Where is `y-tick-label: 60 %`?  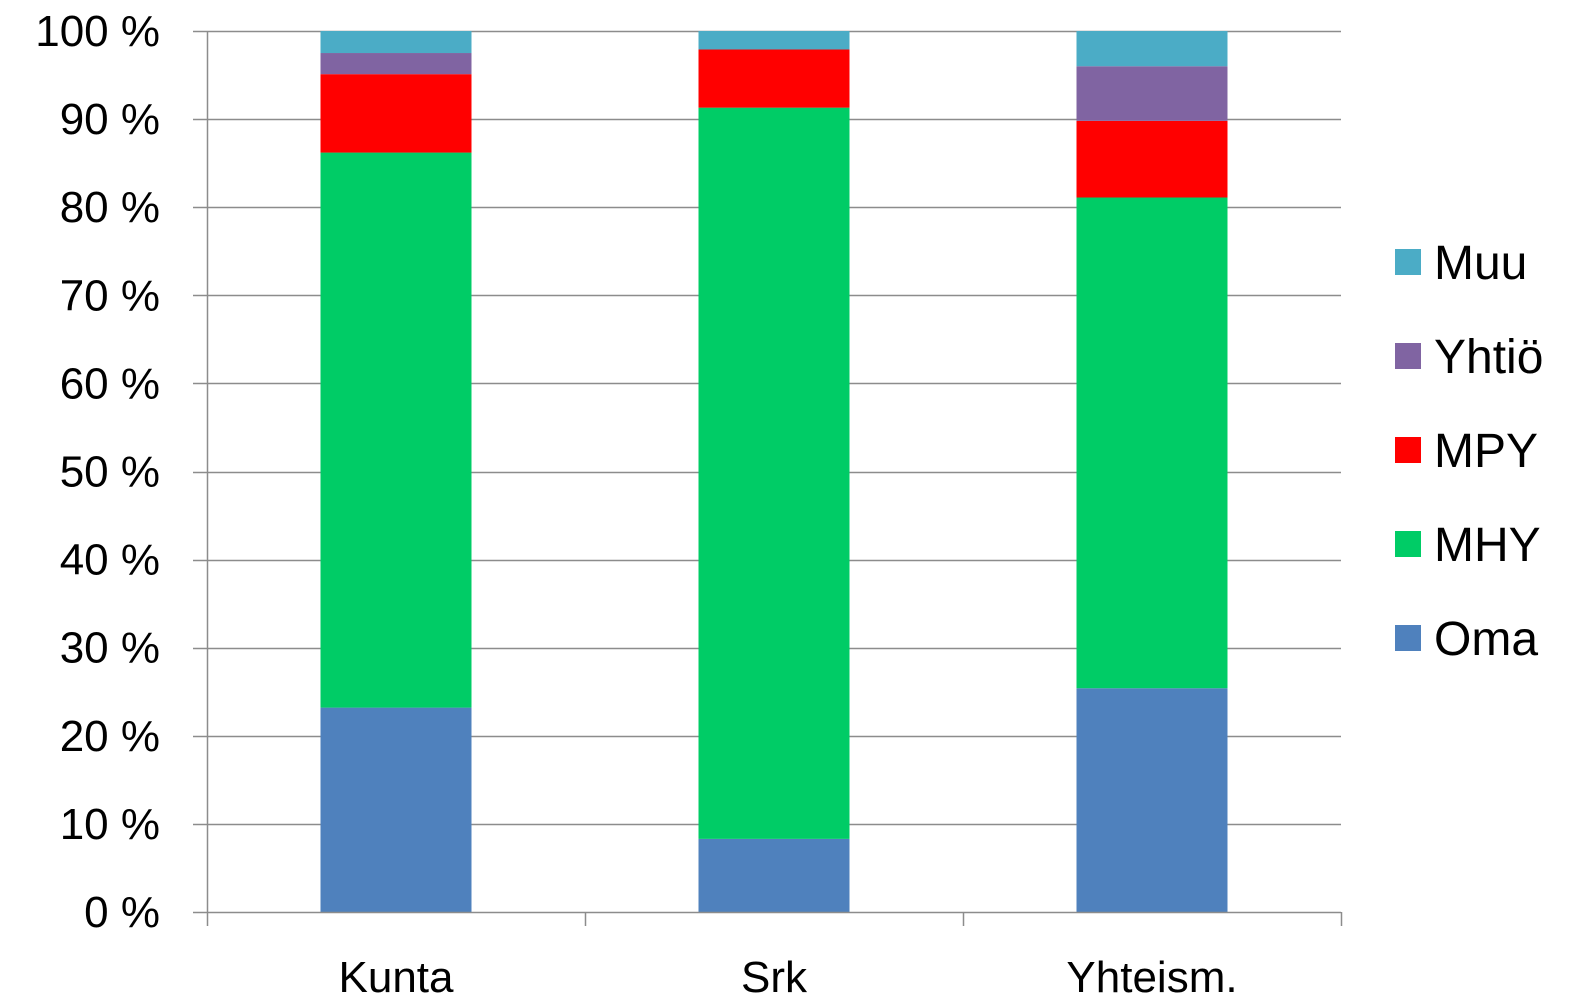 y-tick-label: 60 % is located at coordinates (110, 383).